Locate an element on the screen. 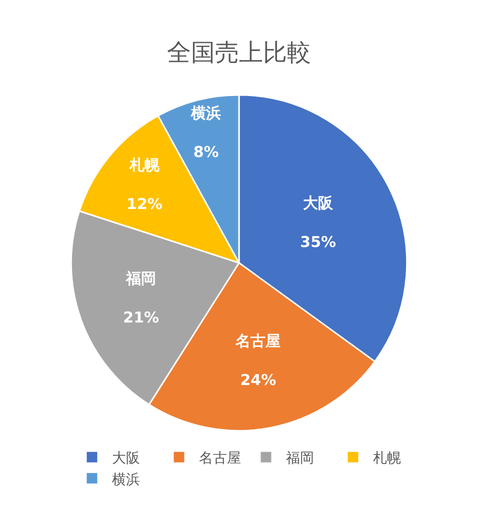  data-label: 24% is located at coordinates (258, 380).